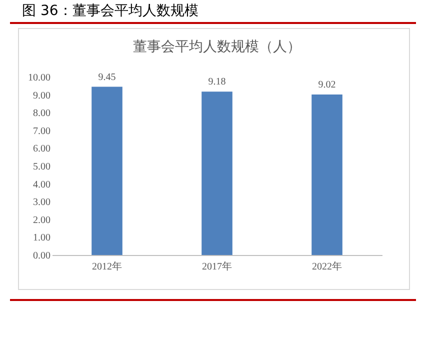 This screenshot has width=421, height=338. What do you see at coordinates (41, 167) in the screenshot?
I see `y-tick-label: 5.00` at bounding box center [41, 167].